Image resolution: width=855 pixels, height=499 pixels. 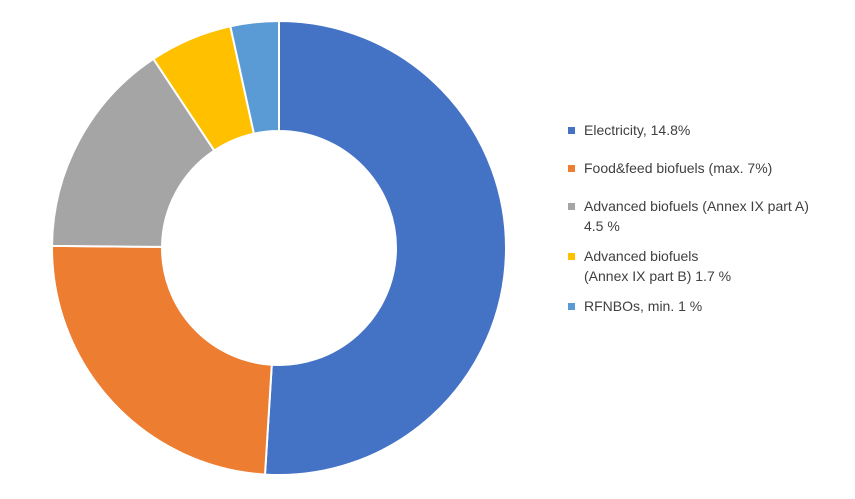 I want to click on legend-item-rfnbos: RFNBOs, min. 1 %, so click(x=708, y=306).